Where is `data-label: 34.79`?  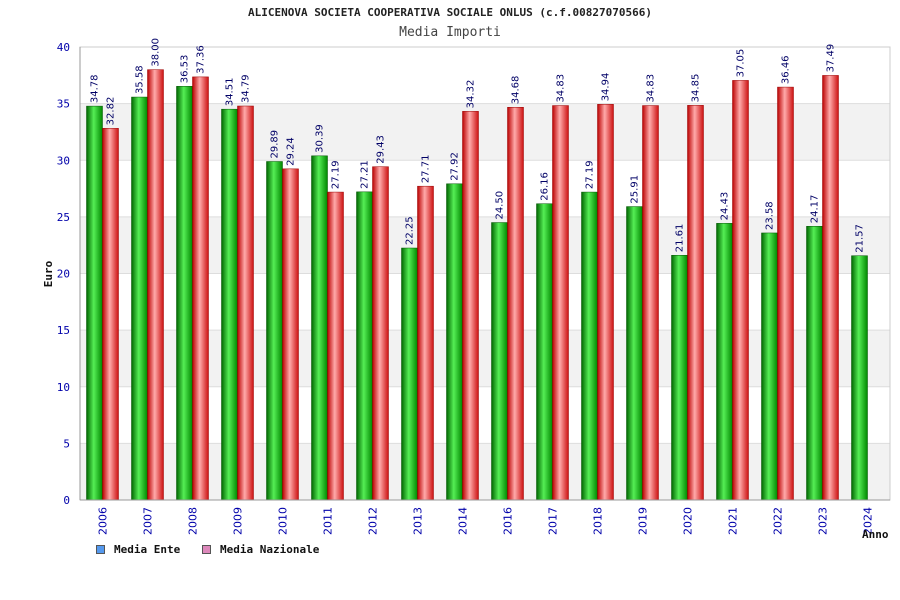 data-label: 34.79 is located at coordinates (246, 88).